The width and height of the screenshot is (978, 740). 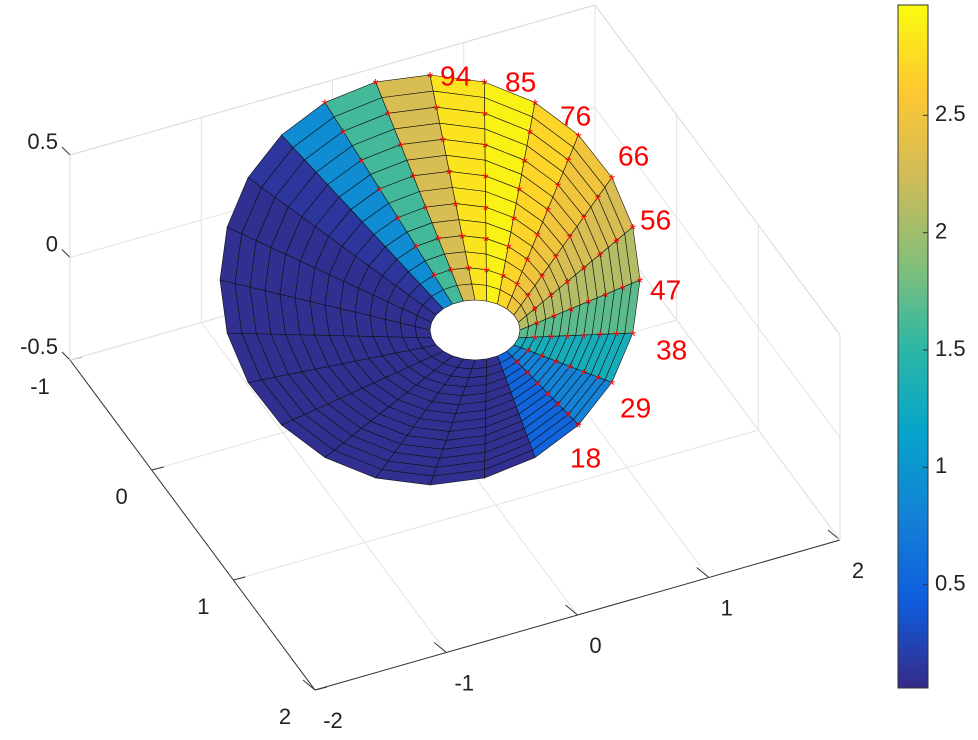 What do you see at coordinates (575, 115) in the screenshot?
I see `point-label: 76` at bounding box center [575, 115].